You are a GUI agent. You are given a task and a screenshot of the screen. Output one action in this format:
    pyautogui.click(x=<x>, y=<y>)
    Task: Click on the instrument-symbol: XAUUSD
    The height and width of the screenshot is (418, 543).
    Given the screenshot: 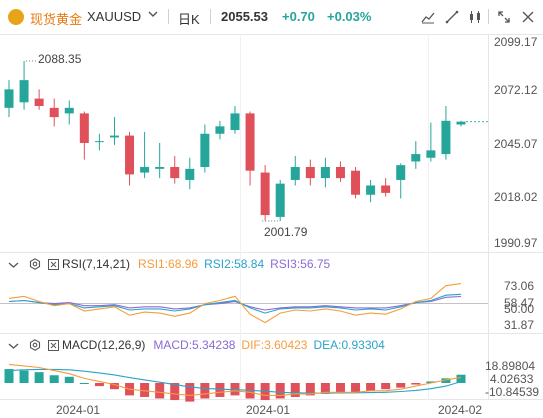 What is the action you would take?
    pyautogui.click(x=114, y=16)
    